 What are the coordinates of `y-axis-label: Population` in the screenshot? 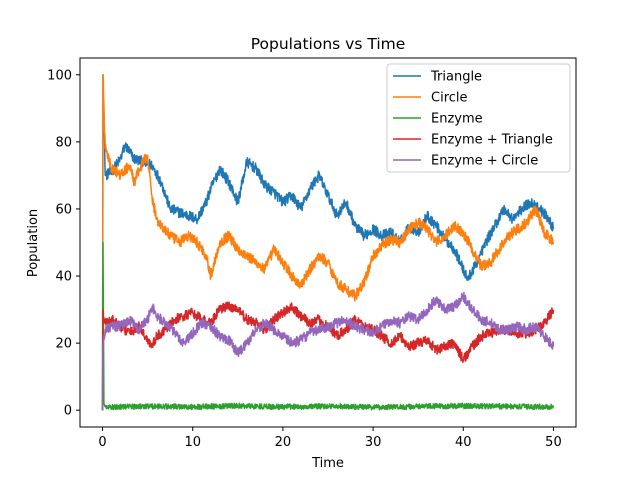 It's located at (33, 243).